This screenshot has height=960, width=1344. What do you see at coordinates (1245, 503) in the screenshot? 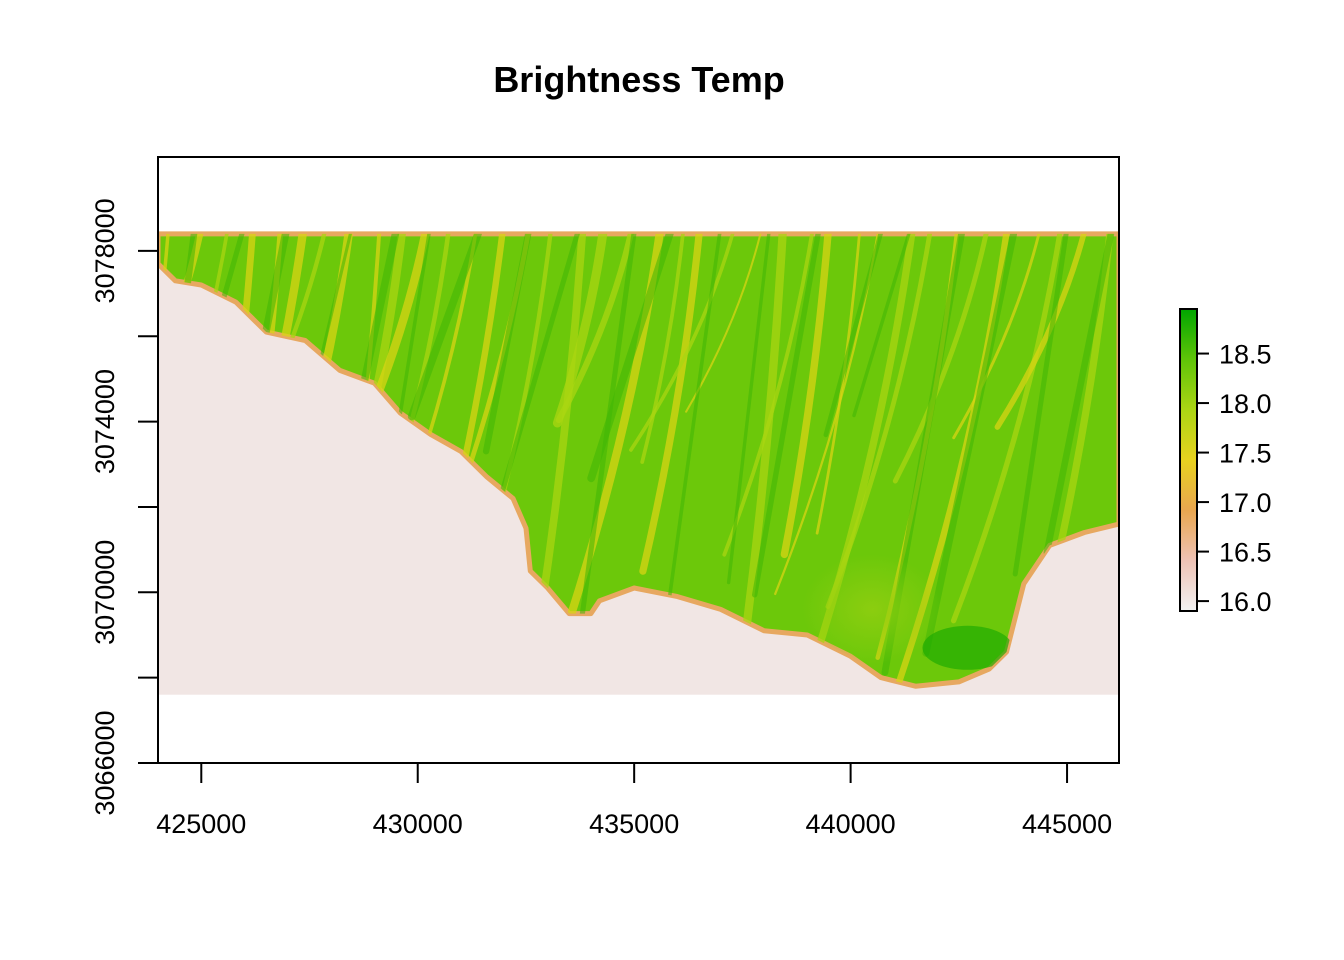
I see `legend-tick-label: 17.0` at bounding box center [1245, 503].